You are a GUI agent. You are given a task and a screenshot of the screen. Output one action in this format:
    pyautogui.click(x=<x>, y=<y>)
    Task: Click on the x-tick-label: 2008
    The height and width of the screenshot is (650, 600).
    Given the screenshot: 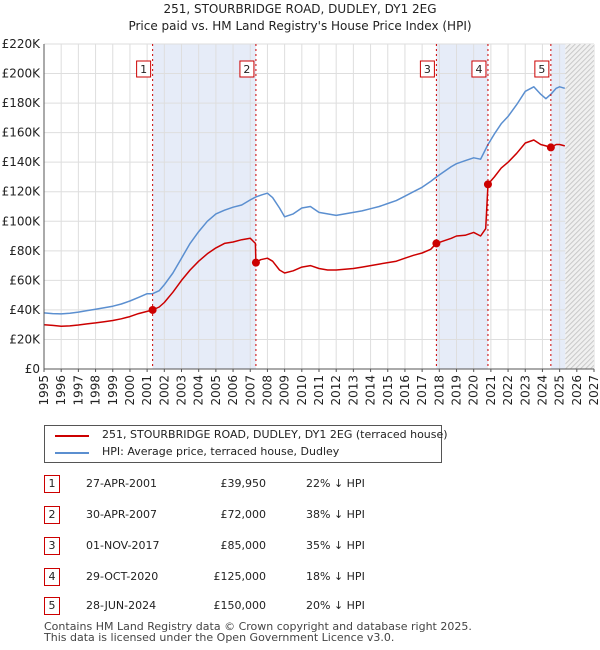 What is the action you would take?
    pyautogui.click(x=267, y=390)
    